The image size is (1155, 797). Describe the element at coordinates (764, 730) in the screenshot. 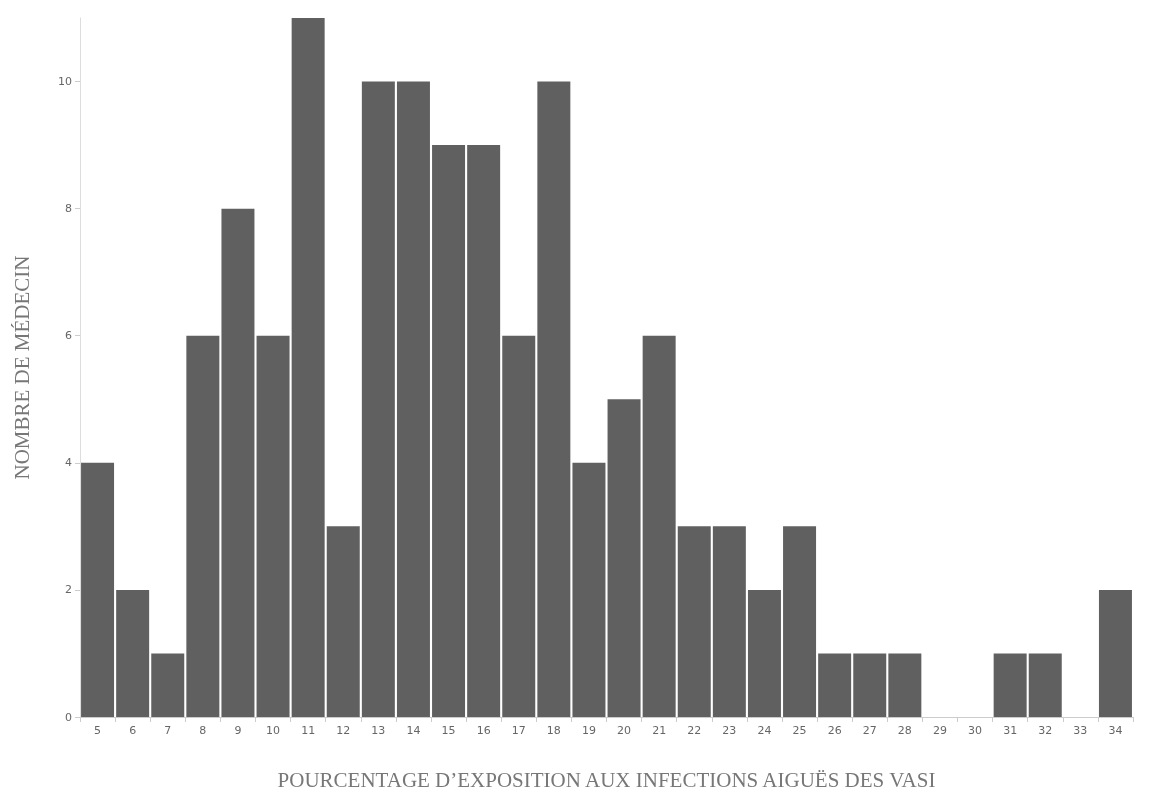

I see `x-tick-label: 24` at that location.